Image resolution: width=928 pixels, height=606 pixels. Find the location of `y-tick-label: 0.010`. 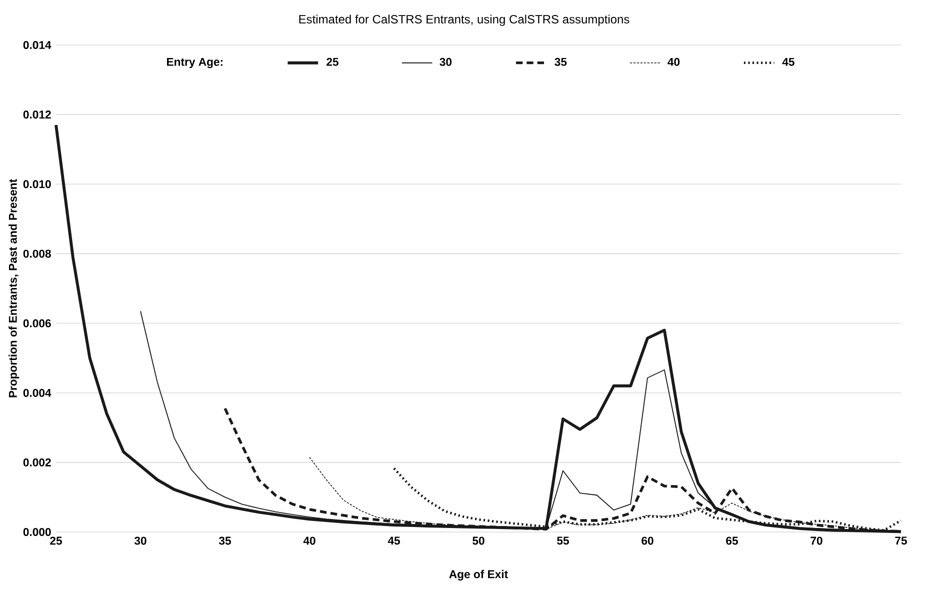

y-tick-label: 0.010 is located at coordinates (37, 184).